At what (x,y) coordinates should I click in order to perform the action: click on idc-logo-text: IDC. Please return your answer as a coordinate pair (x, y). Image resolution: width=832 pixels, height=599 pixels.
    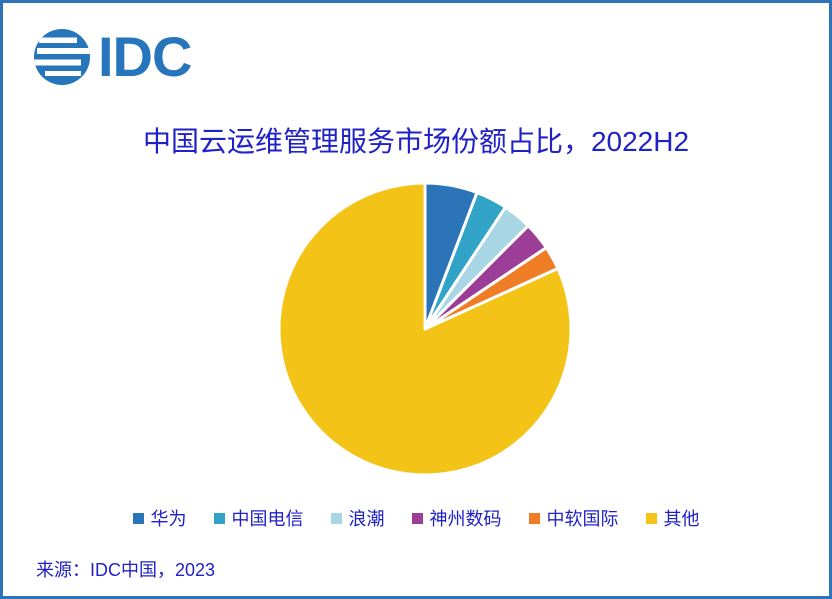
    Looking at the image, I should click on (145, 56).